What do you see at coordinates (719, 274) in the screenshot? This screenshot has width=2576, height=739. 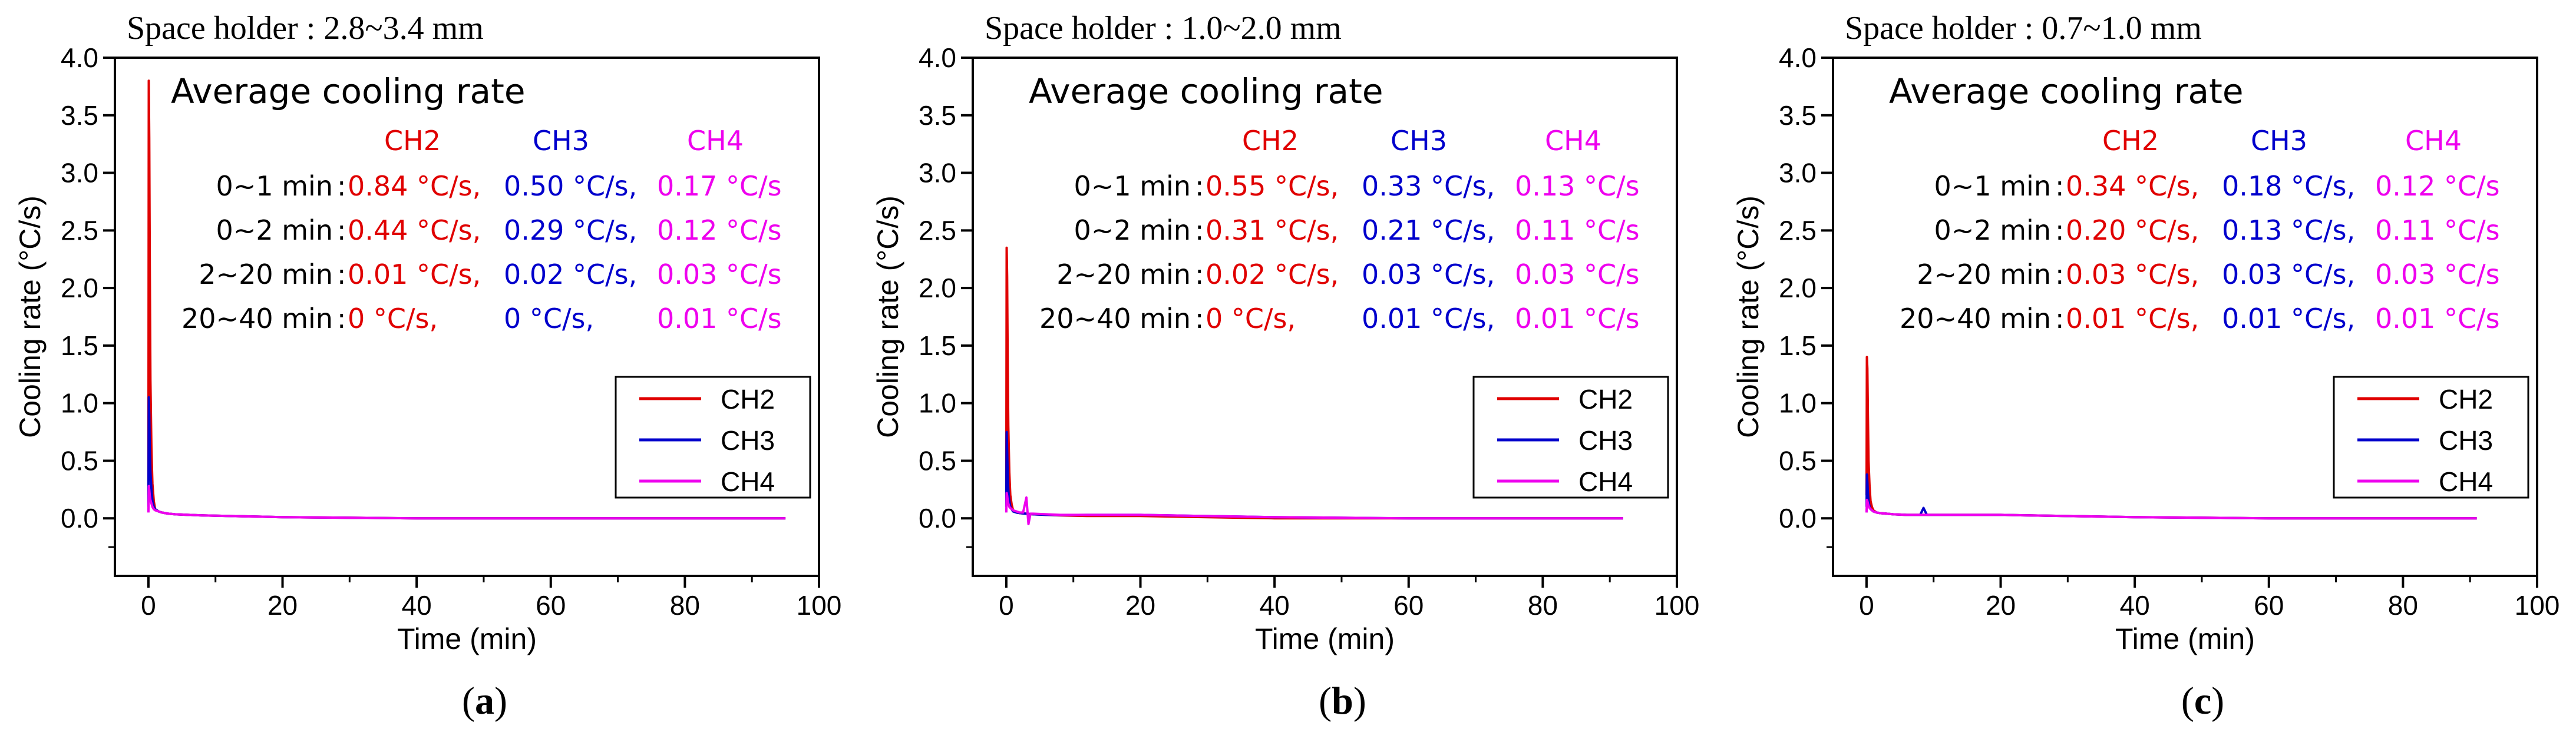 I see `annotation-value: 0.03 °C/s` at bounding box center [719, 274].